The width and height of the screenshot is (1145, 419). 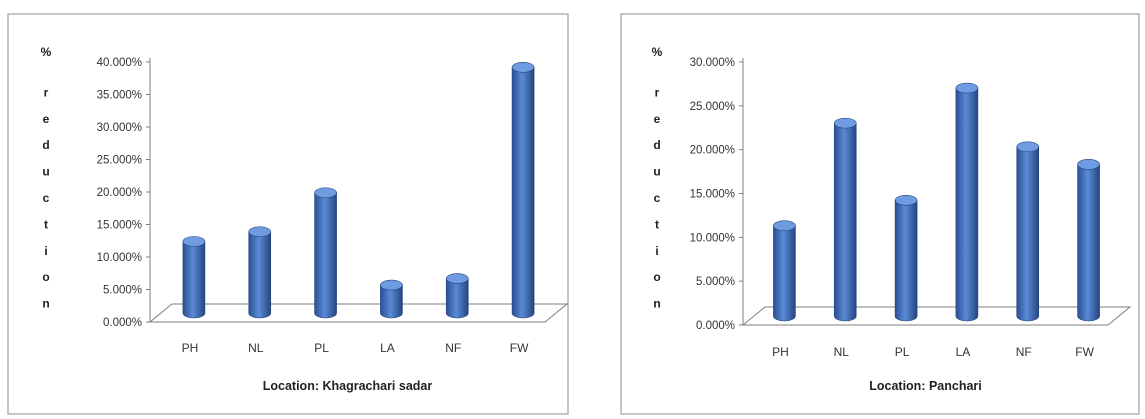 I want to click on y-tick-label: 40.000%, so click(x=119, y=63).